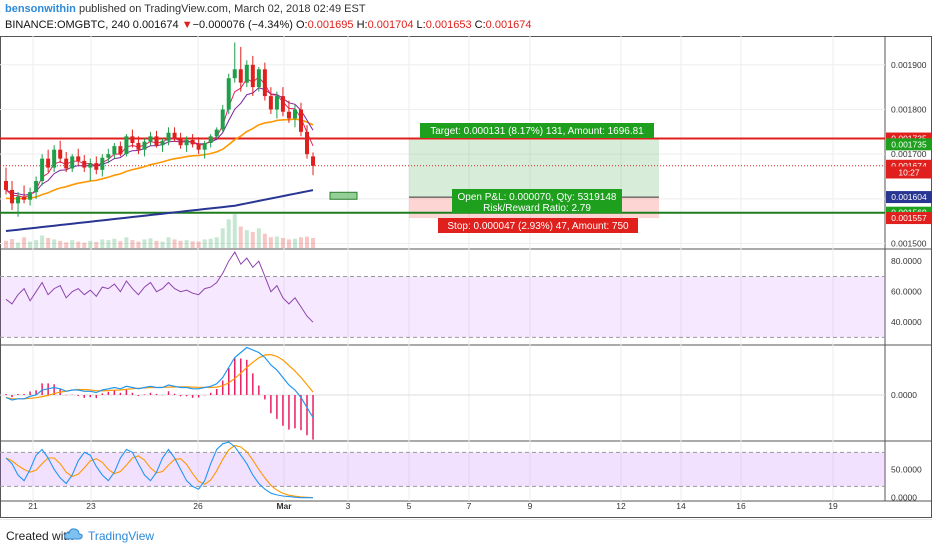 The width and height of the screenshot is (932, 551). I want to click on time-axis-tick-label: 26, so click(198, 506).